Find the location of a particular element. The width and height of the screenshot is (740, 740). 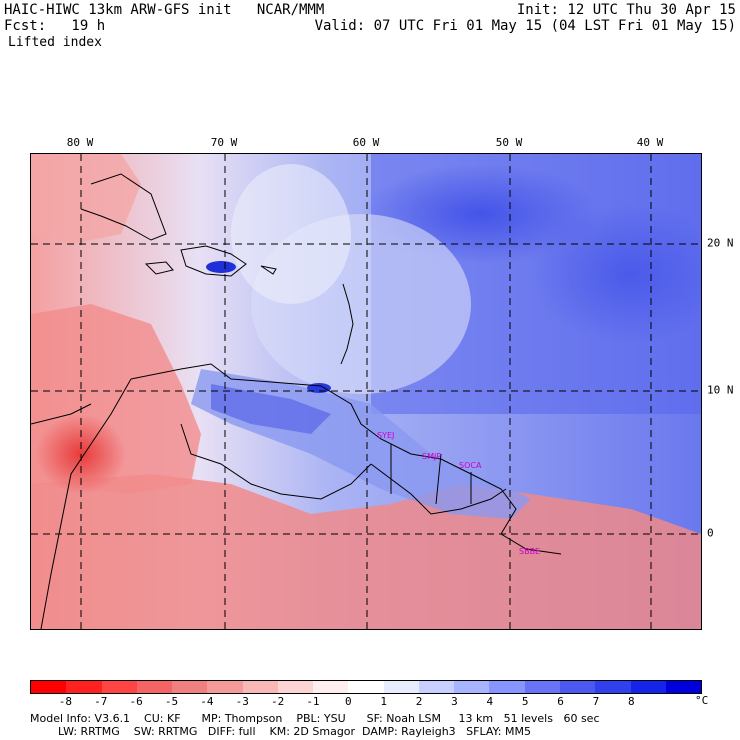

colorbar-tick-label: 1 is located at coordinates (383, 701).